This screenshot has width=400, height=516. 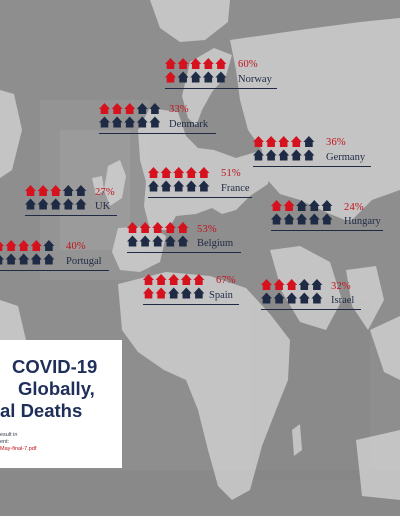 What do you see at coordinates (48, 389) in the screenshot?
I see `card-title: COVID-19 Globally, al Deaths` at bounding box center [48, 389].